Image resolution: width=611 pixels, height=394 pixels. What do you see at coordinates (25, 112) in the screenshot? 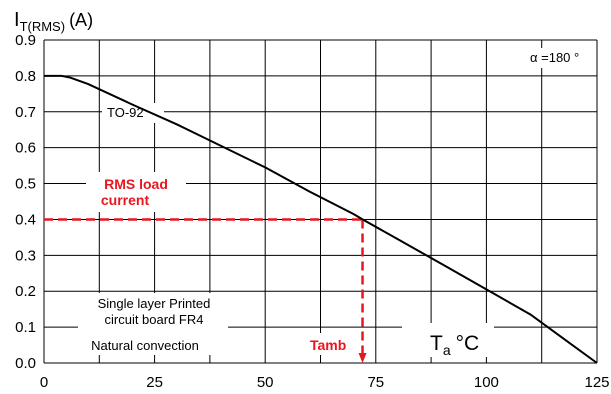
I see `y-tick-label: 0.7` at bounding box center [25, 112].